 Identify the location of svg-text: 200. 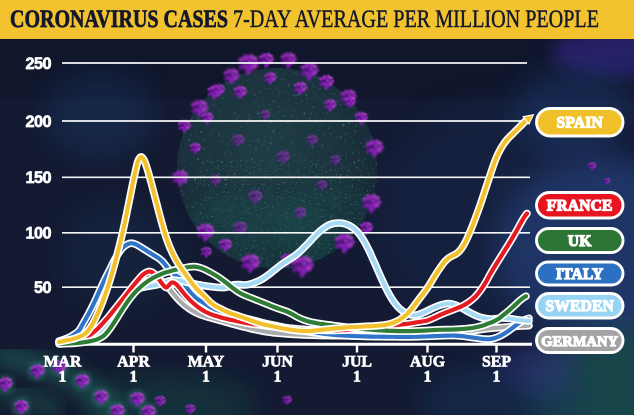
(38, 122).